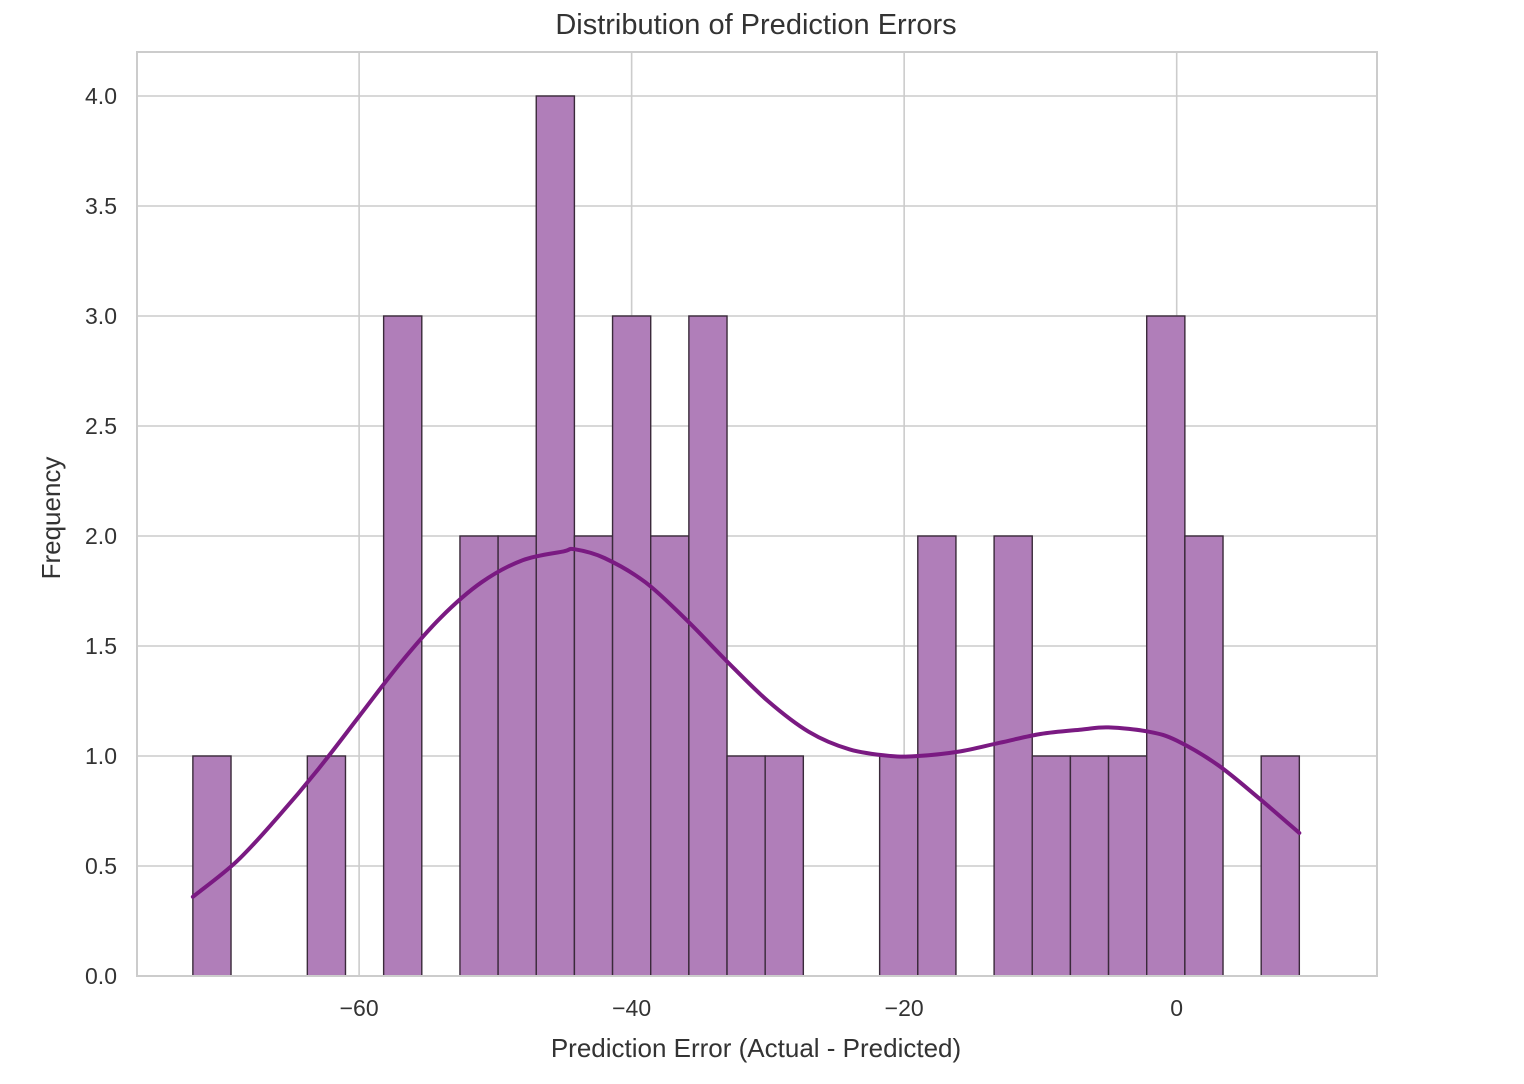  What do you see at coordinates (101, 976) in the screenshot?
I see `y-tick-label: 0.0` at bounding box center [101, 976].